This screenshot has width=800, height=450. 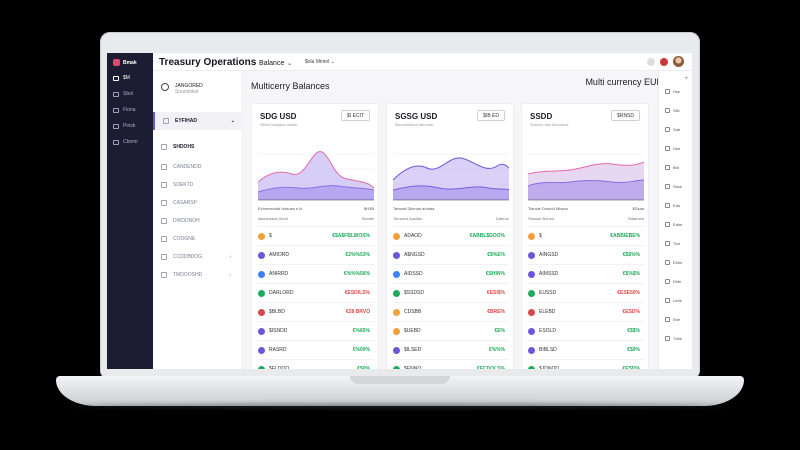 I want to click on currency-change: €ESE50%, so click(x=628, y=293).